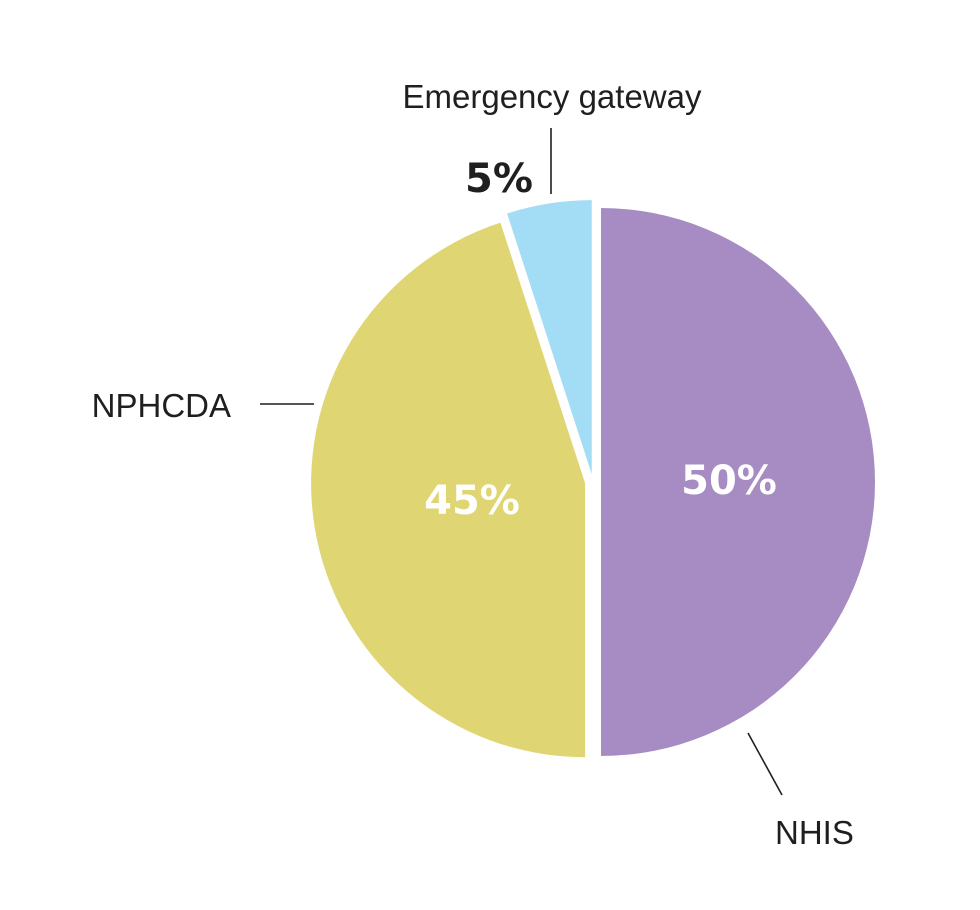 Image resolution: width=980 pixels, height=910 pixels. Describe the element at coordinates (814, 832) in the screenshot. I see `slice-category-label-nhis: NHIS` at that location.